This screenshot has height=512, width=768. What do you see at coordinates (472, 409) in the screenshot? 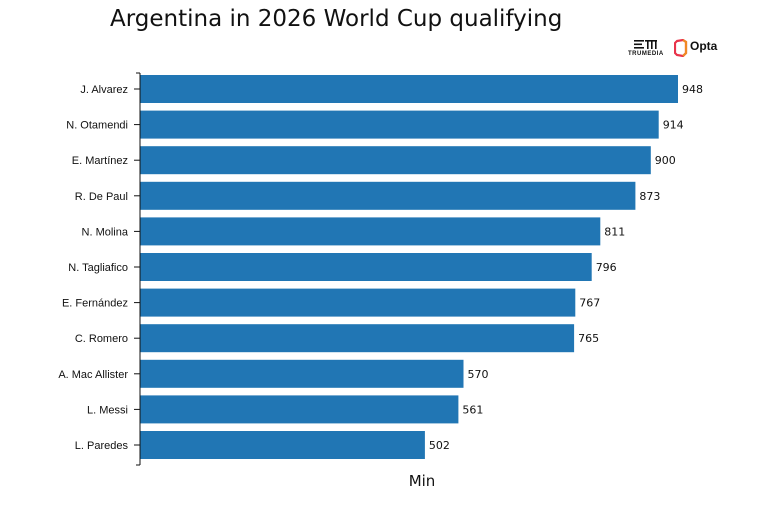
I see `bar-value-label: 561` at bounding box center [472, 409].